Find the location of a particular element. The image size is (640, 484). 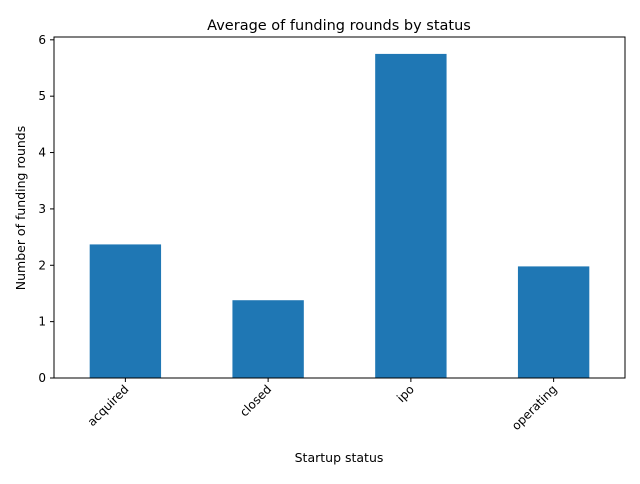

y-axis: 0 1 2 3 4 5 6 is located at coordinates (46, 209).